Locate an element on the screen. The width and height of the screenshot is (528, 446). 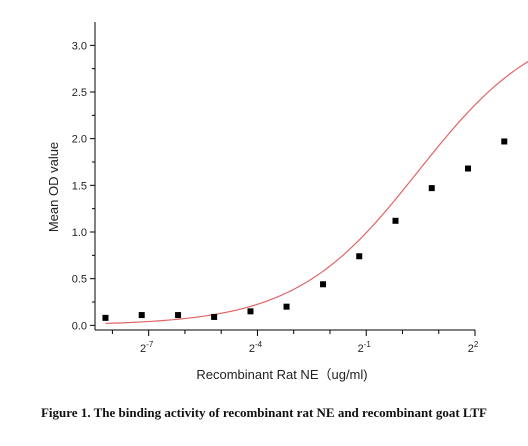
y-tick-label: 3.0 is located at coordinates (79, 46).